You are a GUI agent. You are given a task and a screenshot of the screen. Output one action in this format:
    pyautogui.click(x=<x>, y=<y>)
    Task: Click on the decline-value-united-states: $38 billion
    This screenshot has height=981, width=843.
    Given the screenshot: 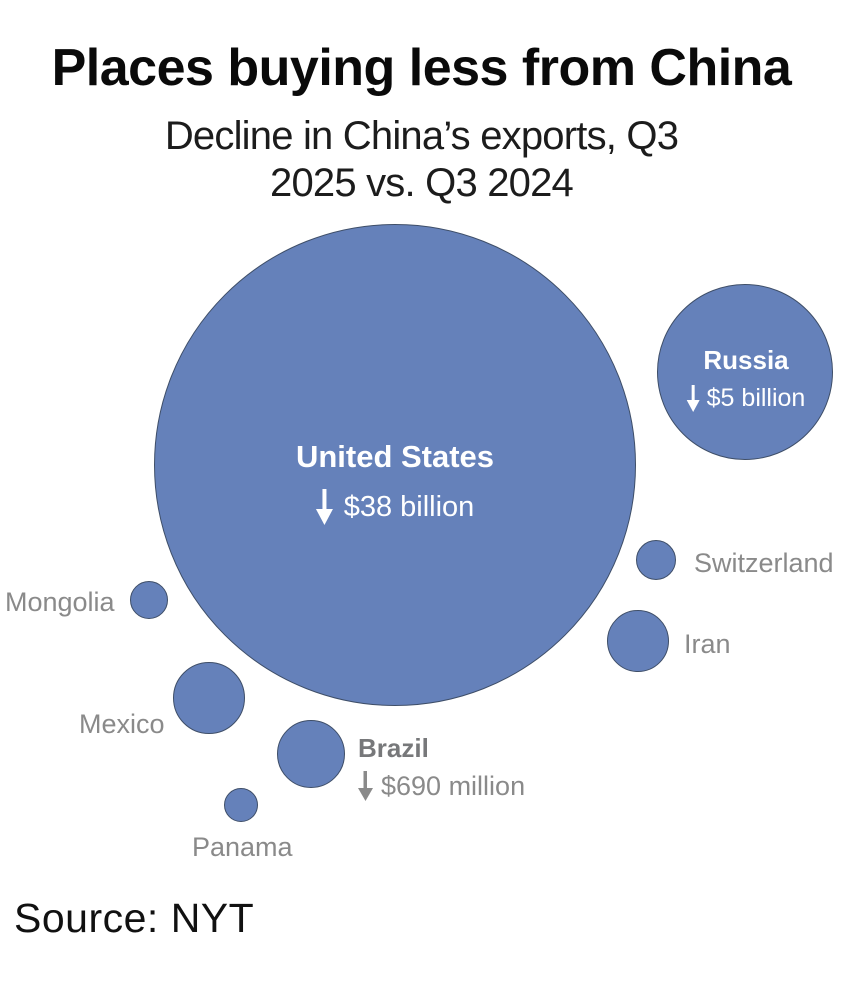 What is the action you would take?
    pyautogui.click(x=409, y=506)
    